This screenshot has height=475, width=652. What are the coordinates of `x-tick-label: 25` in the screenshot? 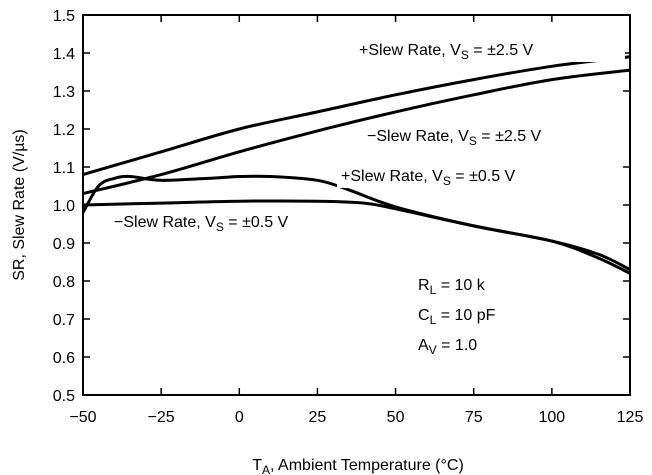 It's located at (318, 417).